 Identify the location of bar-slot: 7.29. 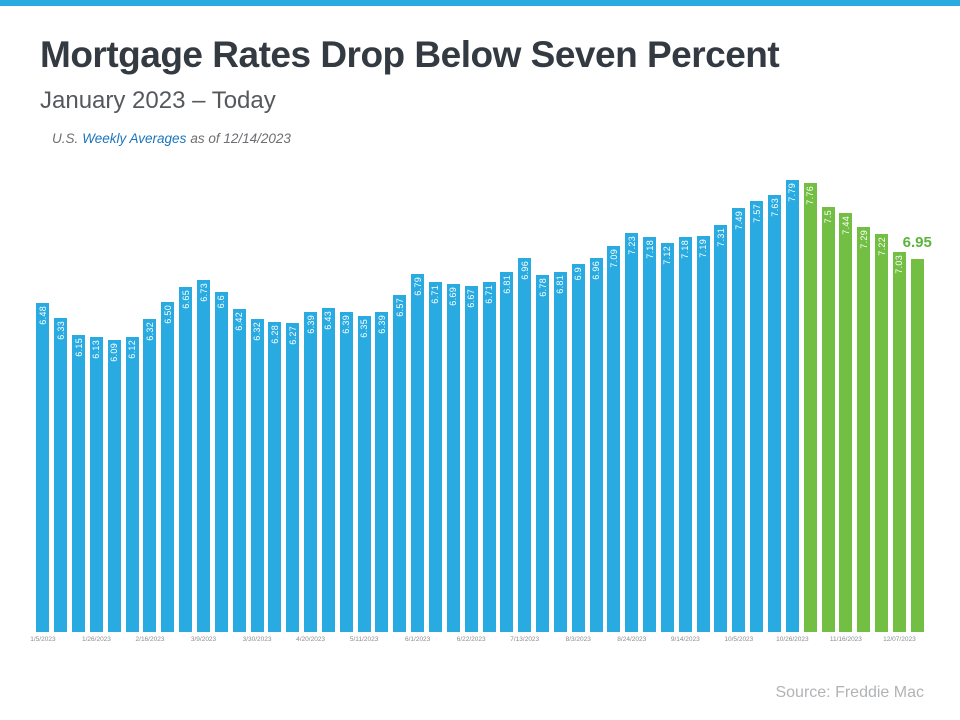
(864, 396).